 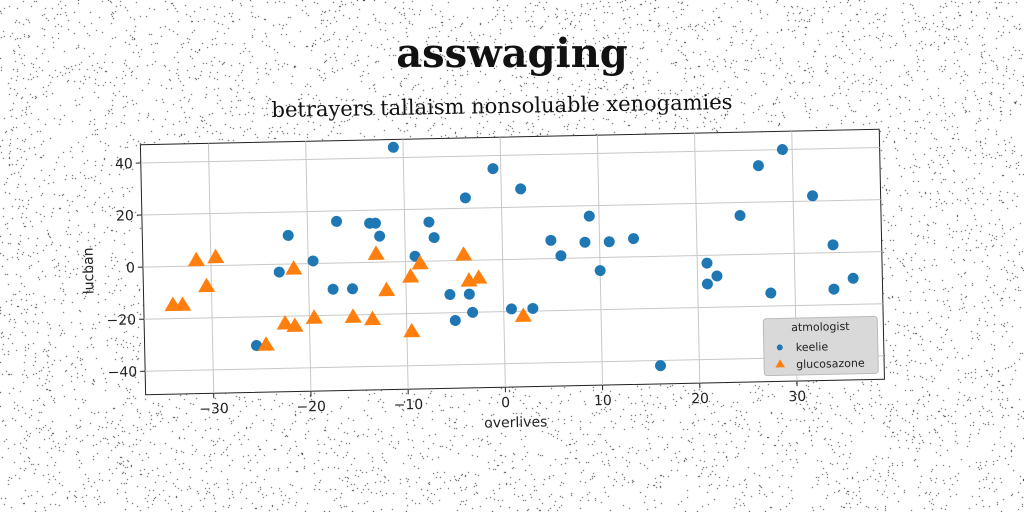 What do you see at coordinates (812, 347) in the screenshot?
I see `legend-label-keelie: keelie` at bounding box center [812, 347].